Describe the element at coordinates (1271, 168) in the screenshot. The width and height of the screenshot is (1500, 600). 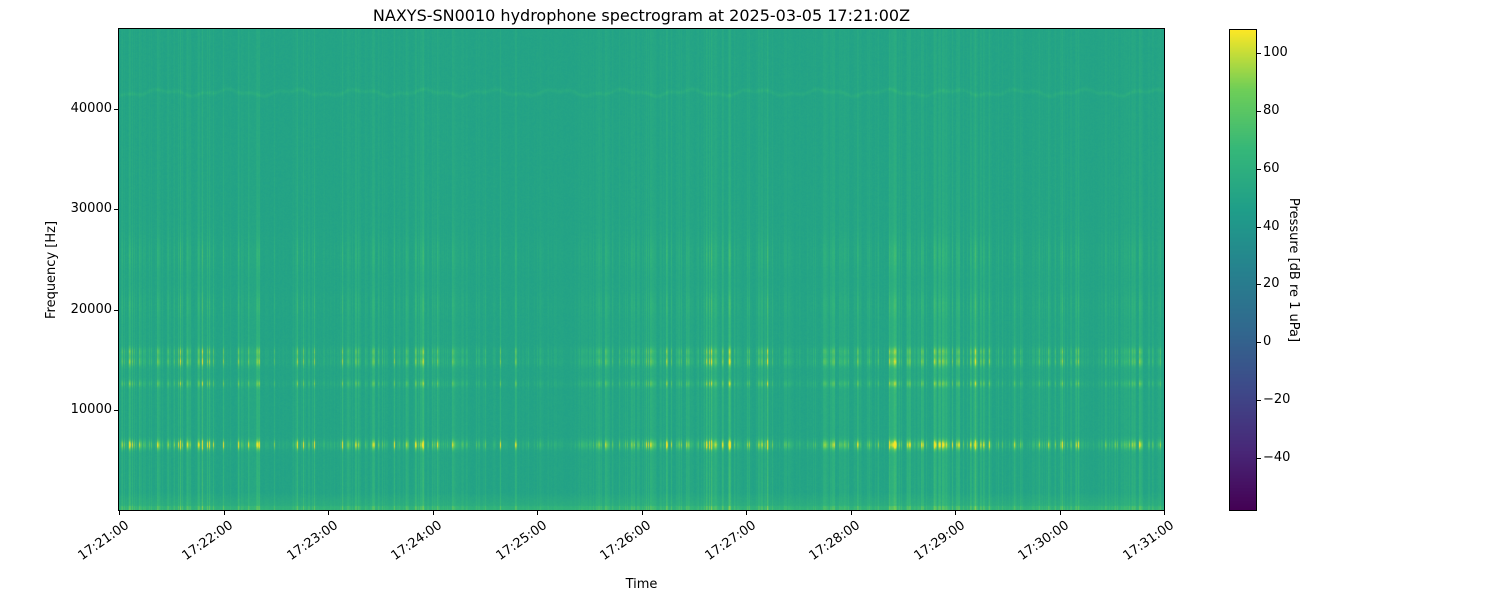
I see `colorbar-tick-label: 60` at that location.